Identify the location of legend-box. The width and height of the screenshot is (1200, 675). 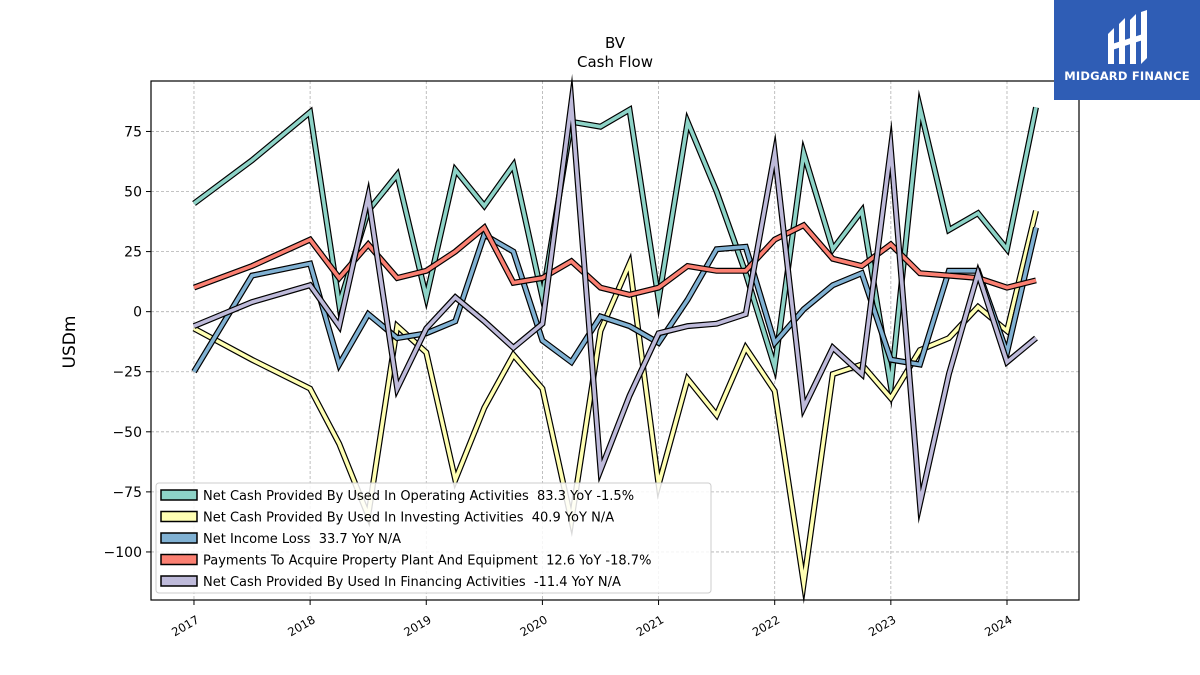
(433, 538).